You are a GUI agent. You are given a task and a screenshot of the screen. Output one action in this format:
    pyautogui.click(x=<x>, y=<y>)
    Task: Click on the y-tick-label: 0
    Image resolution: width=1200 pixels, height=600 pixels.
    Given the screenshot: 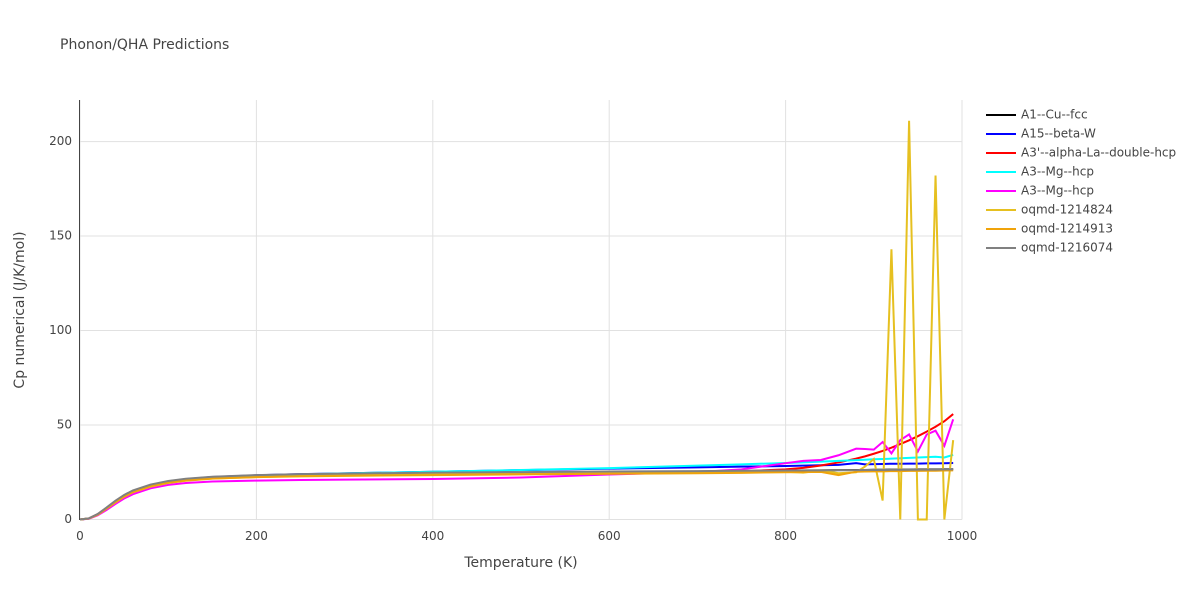 What is the action you would take?
    pyautogui.click(x=68, y=519)
    